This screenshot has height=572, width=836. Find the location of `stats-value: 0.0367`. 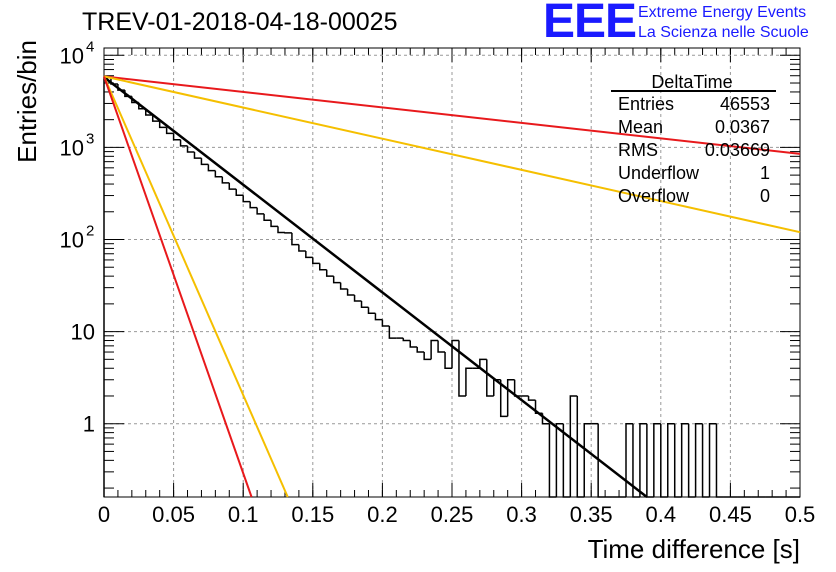

stats-value: 0.0367 is located at coordinates (742, 127).